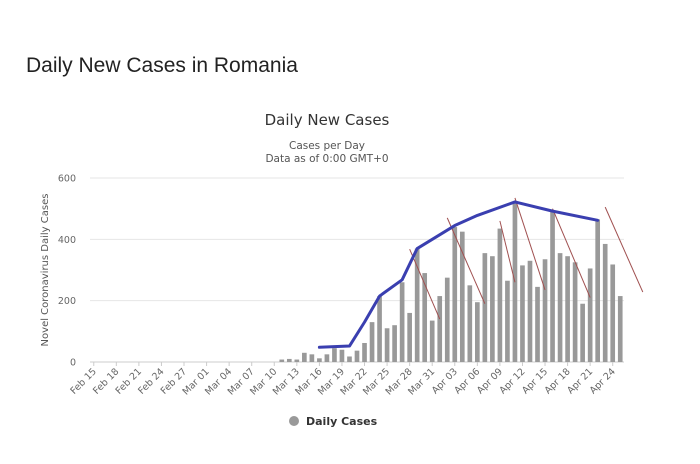 Image resolution: width=700 pixels, height=464 pixels. I want to click on page-title: Daily New Cases in Romania, so click(162, 65).